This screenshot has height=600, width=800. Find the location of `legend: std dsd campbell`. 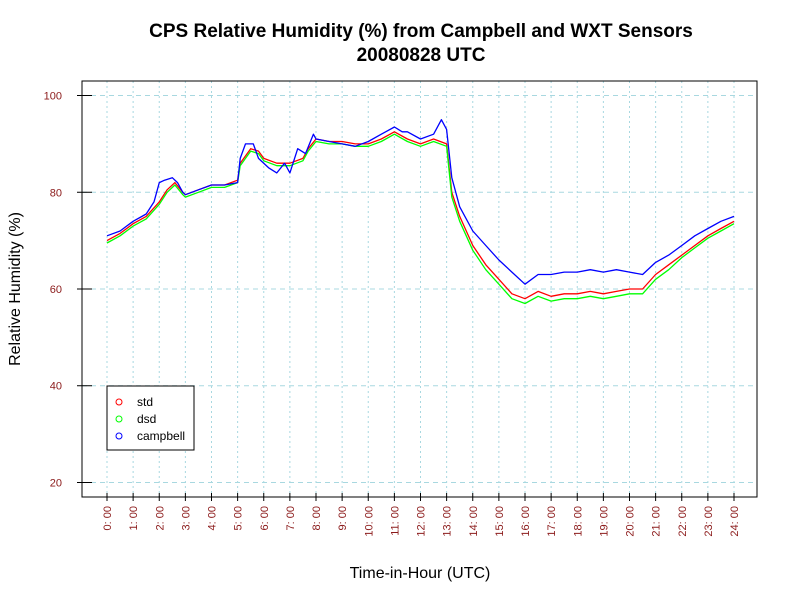

legend: std dsd campbell is located at coordinates (150, 418).